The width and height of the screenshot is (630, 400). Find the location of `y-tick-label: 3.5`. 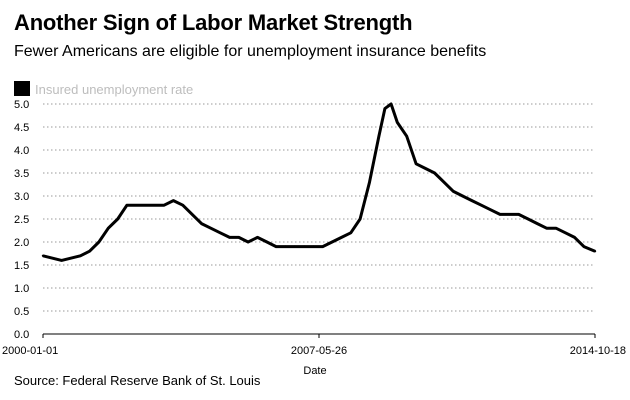

y-tick-label: 3.5 is located at coordinates (21, 174).